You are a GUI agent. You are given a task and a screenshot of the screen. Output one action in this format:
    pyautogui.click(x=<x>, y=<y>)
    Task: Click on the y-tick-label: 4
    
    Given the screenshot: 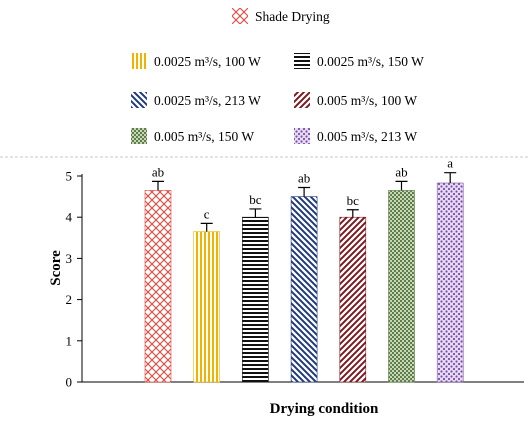 What is the action you would take?
    pyautogui.click(x=69, y=217)
    